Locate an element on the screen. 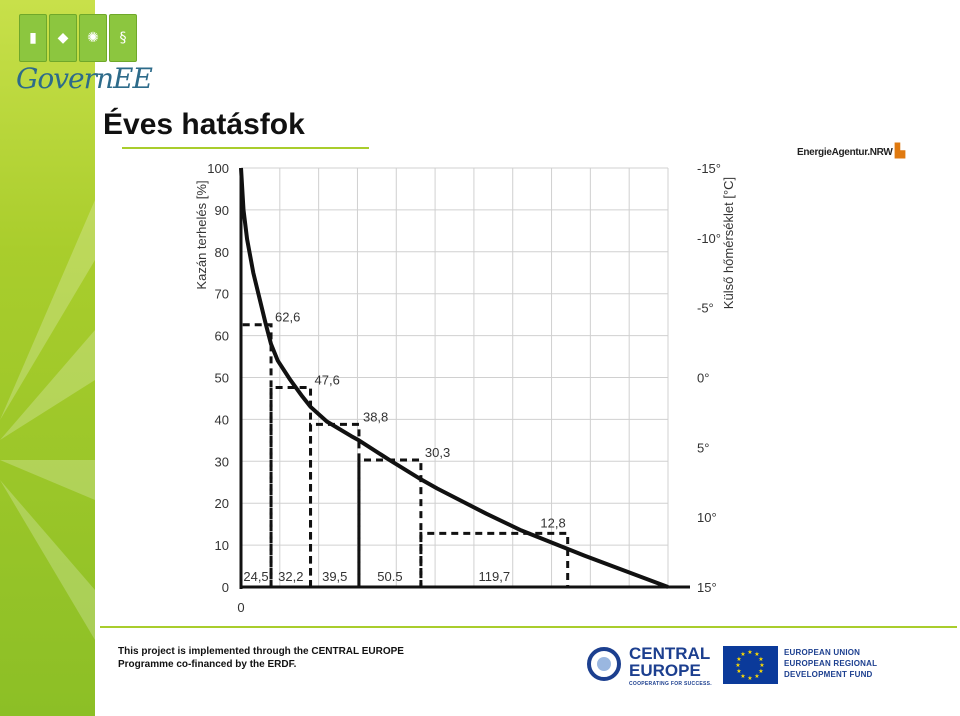 This screenshot has height=716, width=960. step-value-label: 62,6 is located at coordinates (287, 317).